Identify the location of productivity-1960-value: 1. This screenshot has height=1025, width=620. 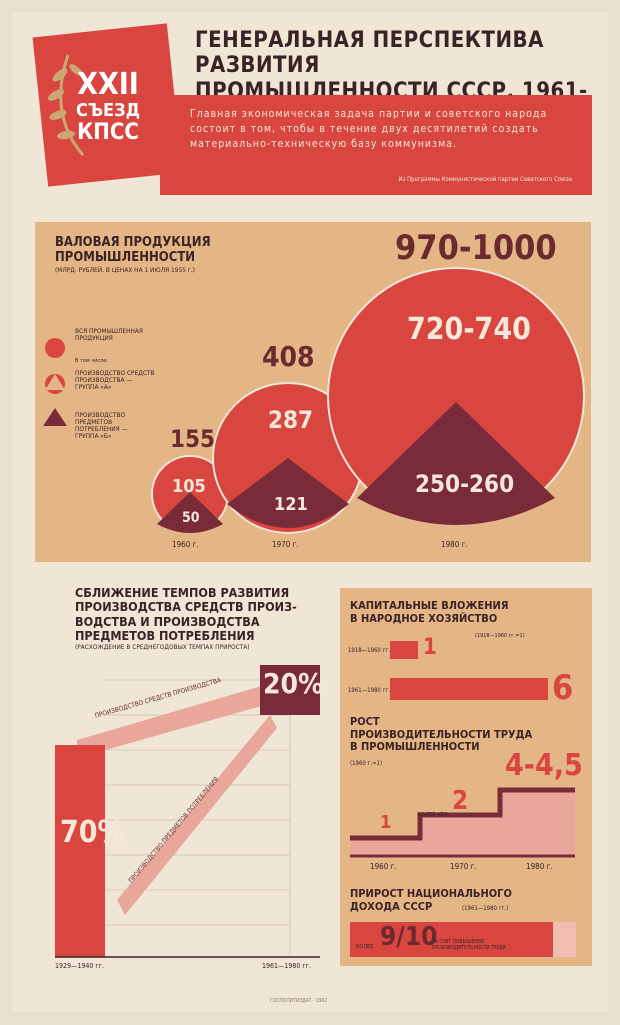
(386, 822).